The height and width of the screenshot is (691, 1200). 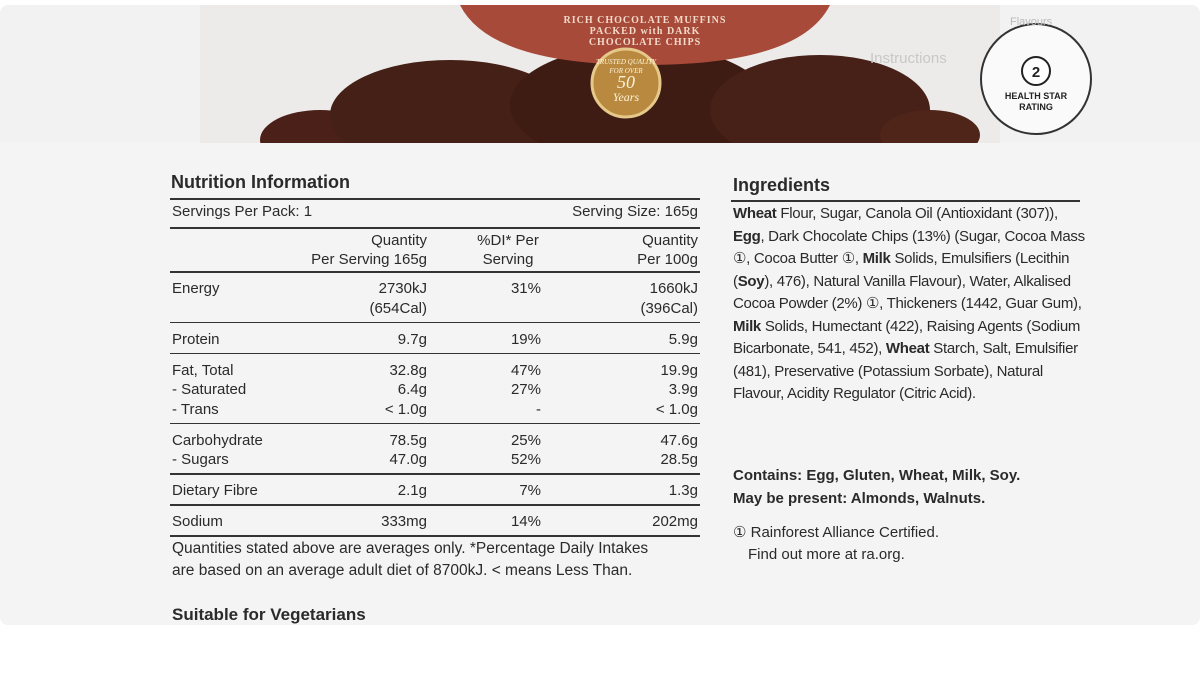 I want to click on health-star-rating: 2, so click(x=1036, y=72).